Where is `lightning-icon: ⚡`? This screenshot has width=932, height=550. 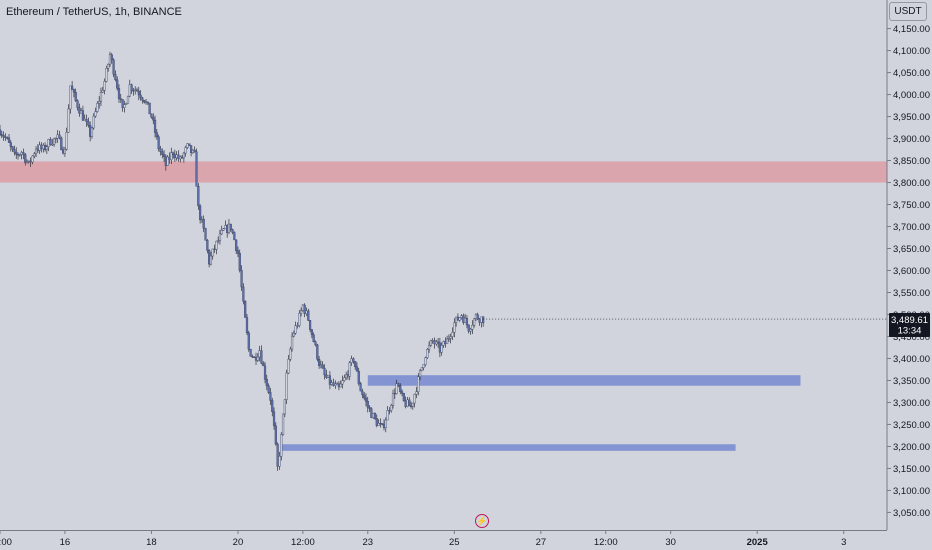
lightning-icon: ⚡ is located at coordinates (482, 521).